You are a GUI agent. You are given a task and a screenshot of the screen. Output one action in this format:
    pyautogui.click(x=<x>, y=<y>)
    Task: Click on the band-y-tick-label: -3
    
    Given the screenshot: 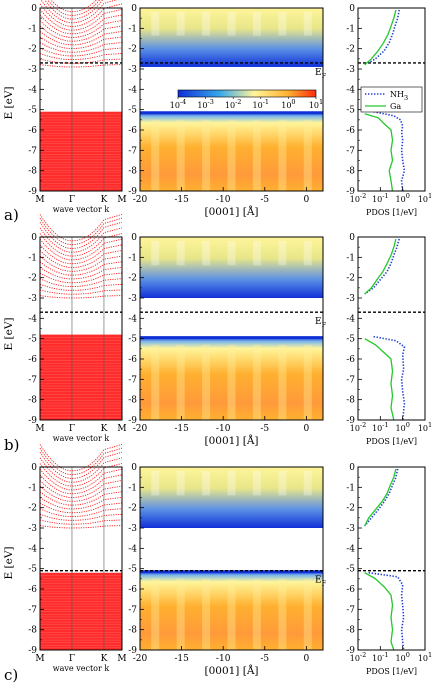 What is the action you would take?
    pyautogui.click(x=32, y=529)
    